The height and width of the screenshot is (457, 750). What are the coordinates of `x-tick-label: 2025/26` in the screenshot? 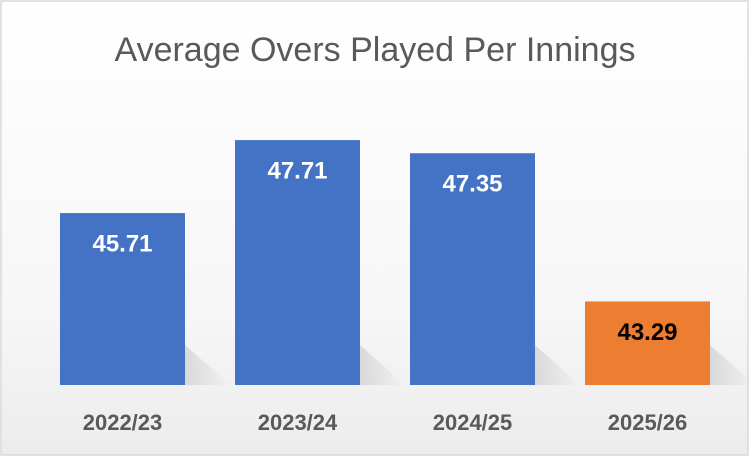 It's located at (648, 422).